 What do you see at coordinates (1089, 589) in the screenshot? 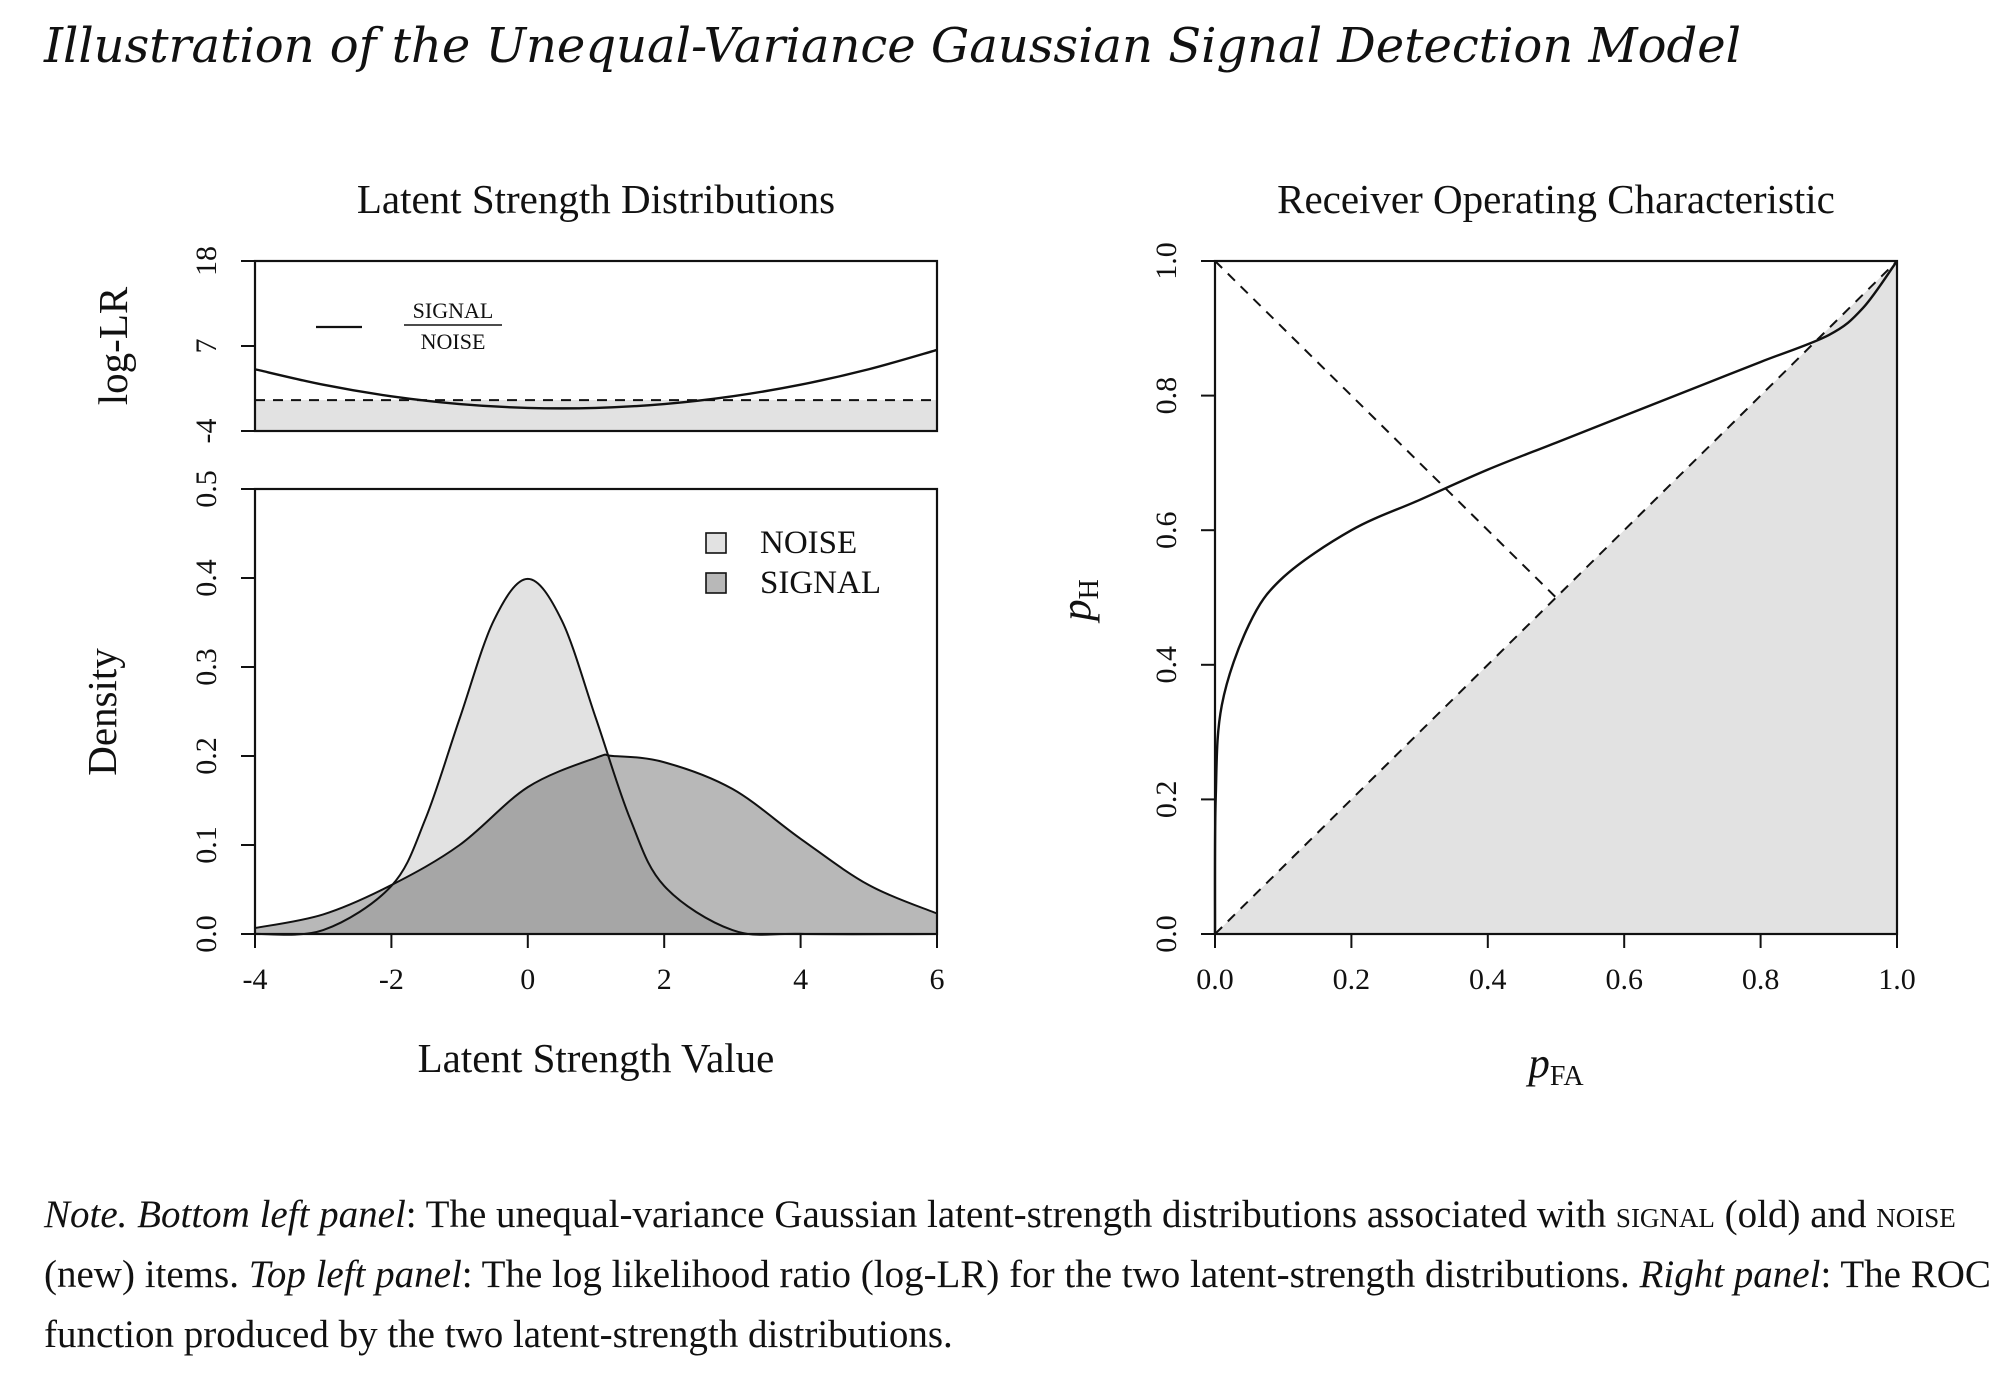
I see `roc-y-label-sub: H` at bounding box center [1089, 589].